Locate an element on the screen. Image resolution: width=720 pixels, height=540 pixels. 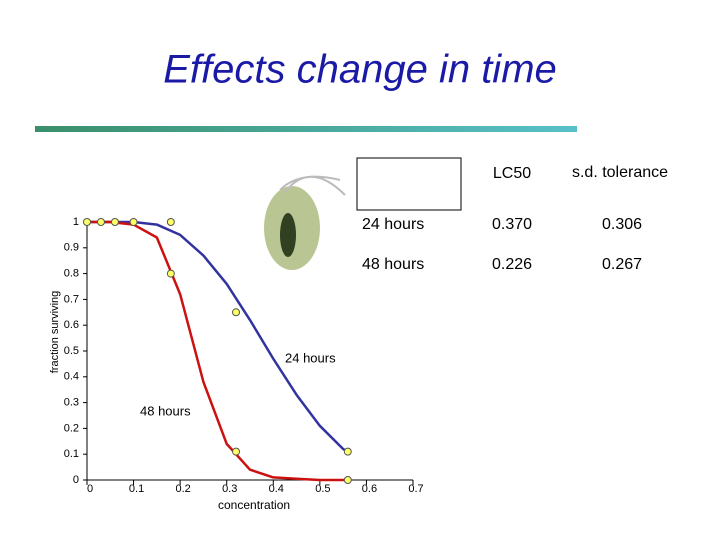
table-cell: 0.267 is located at coordinates (622, 264).